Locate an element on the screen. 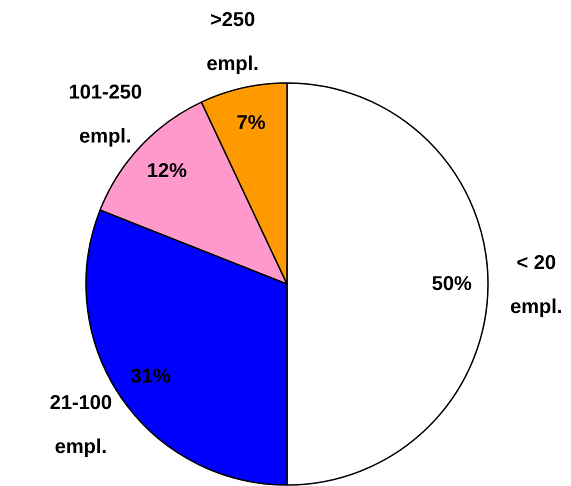 This screenshot has width=571, height=486. slice-label: >250 empl. is located at coordinates (232, 41).